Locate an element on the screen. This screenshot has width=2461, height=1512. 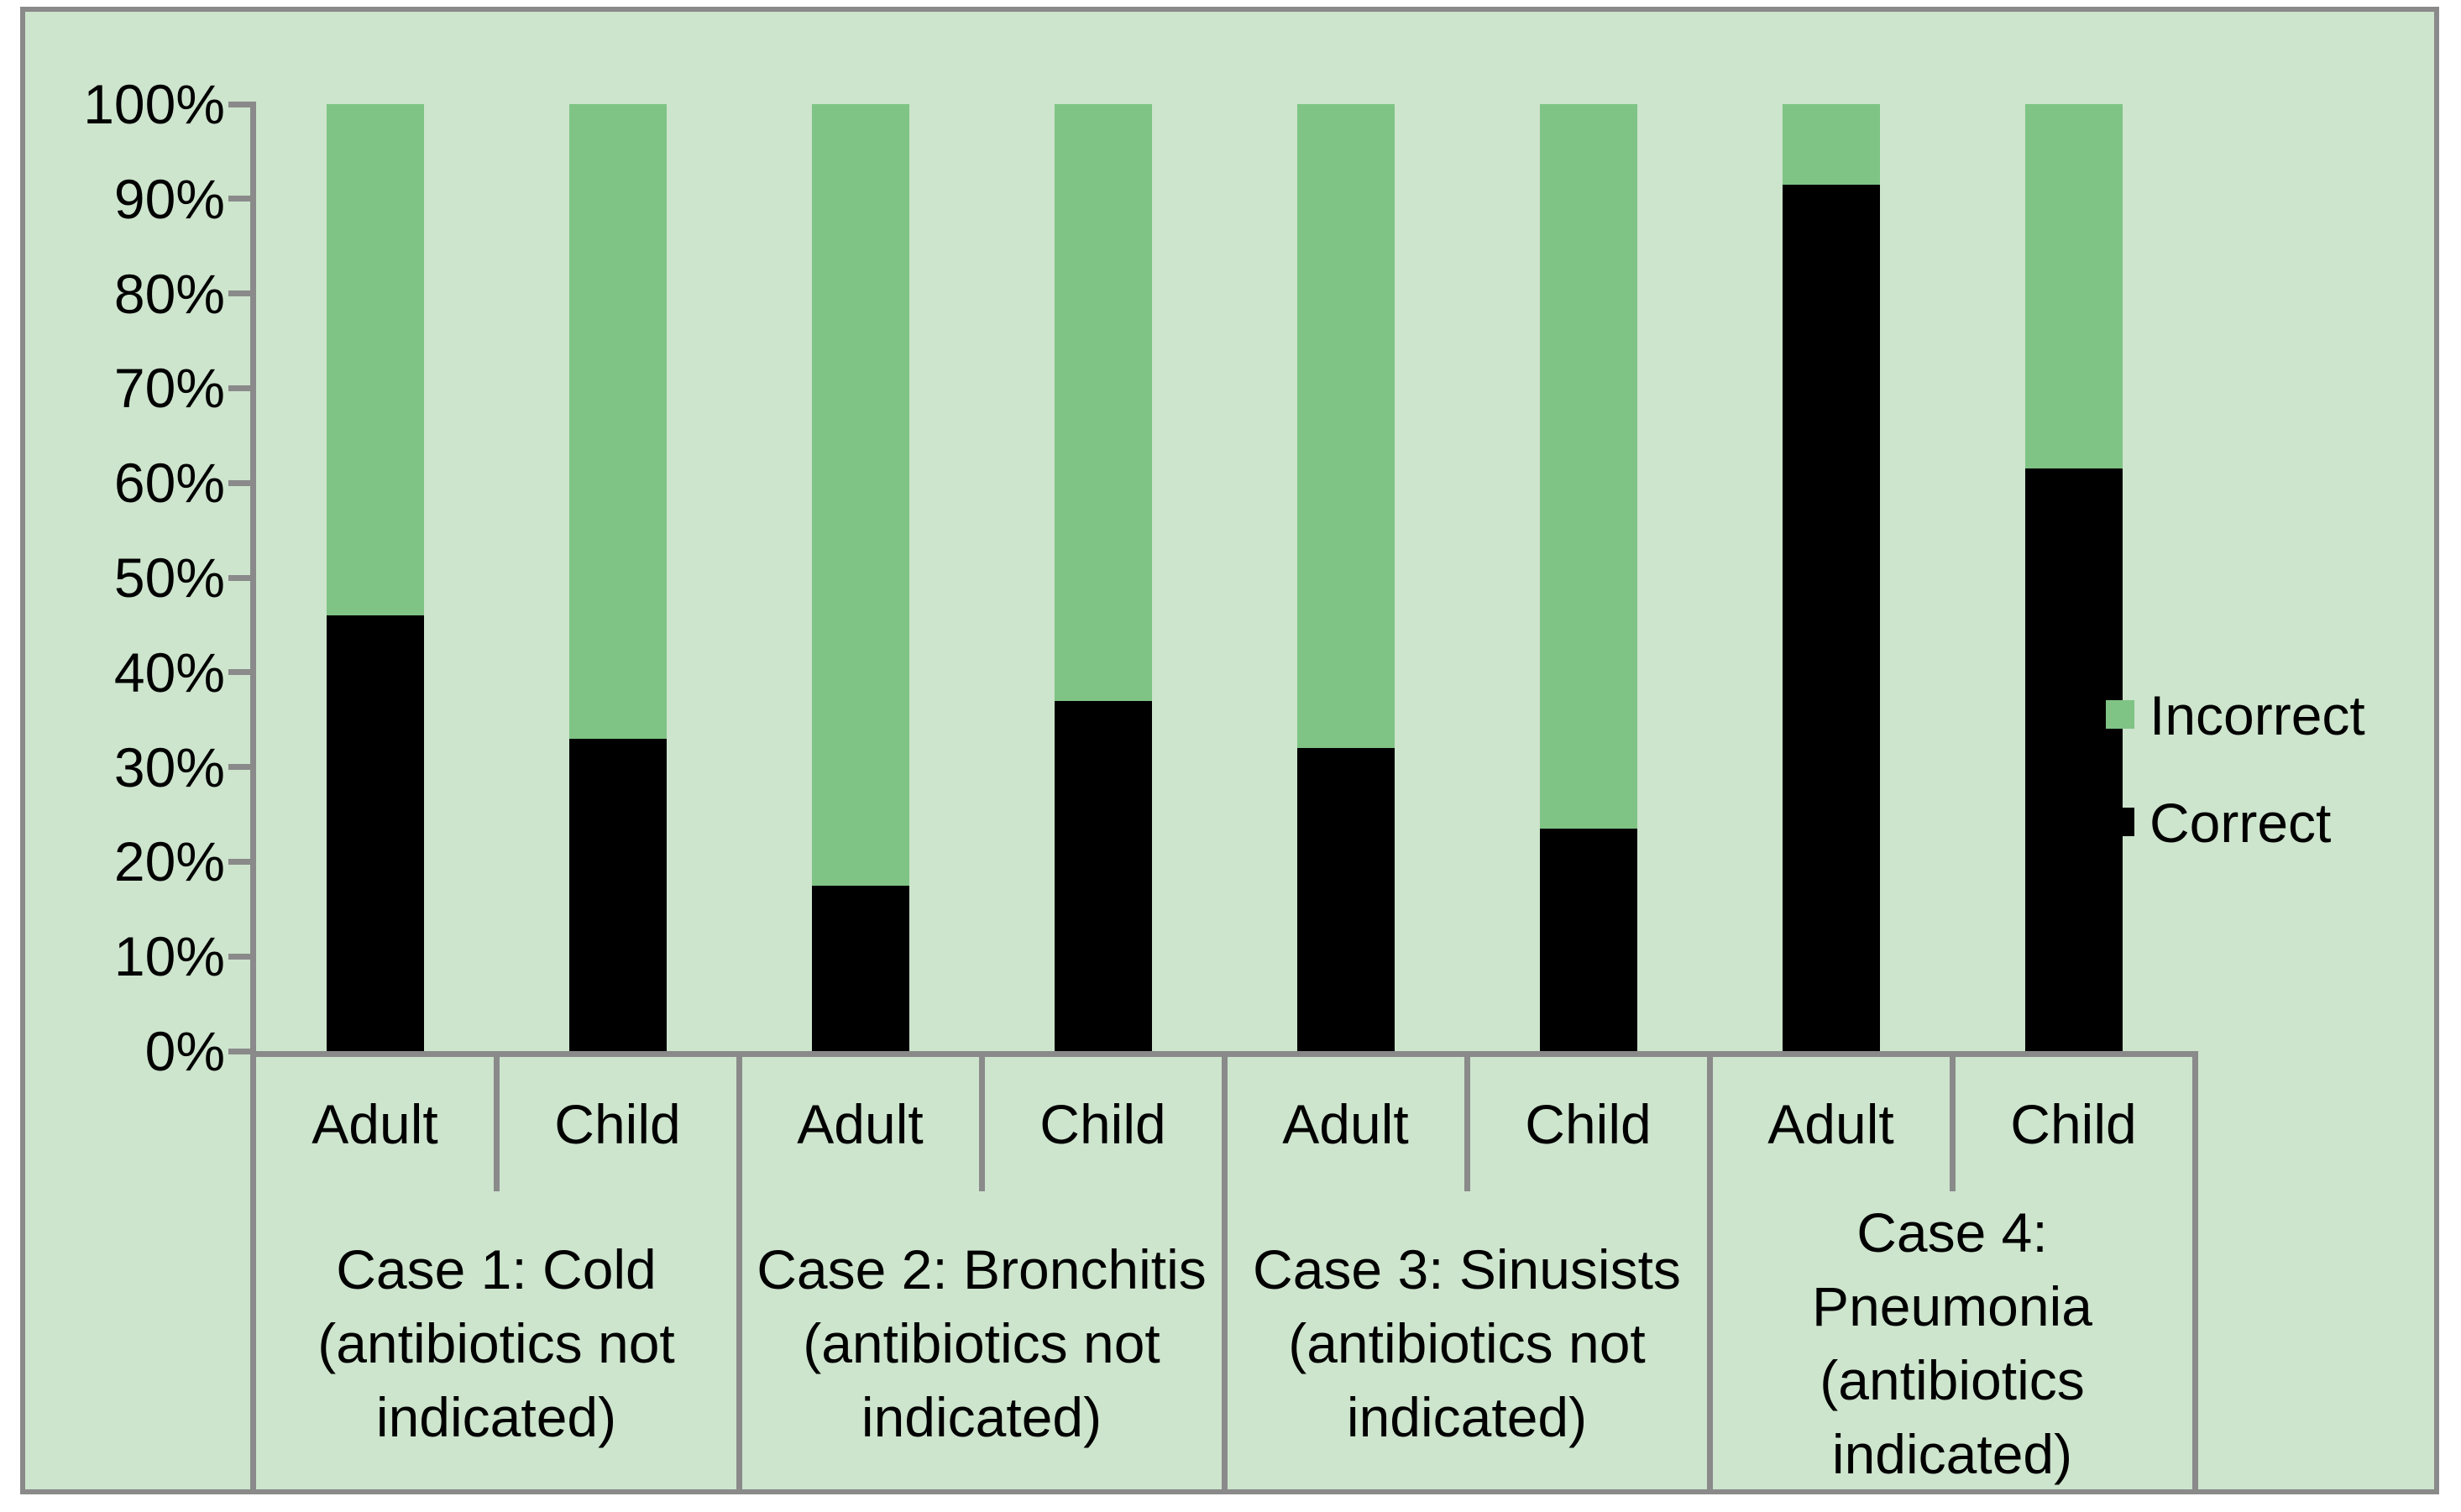
y-tick-label: 30% is located at coordinates (169, 767).